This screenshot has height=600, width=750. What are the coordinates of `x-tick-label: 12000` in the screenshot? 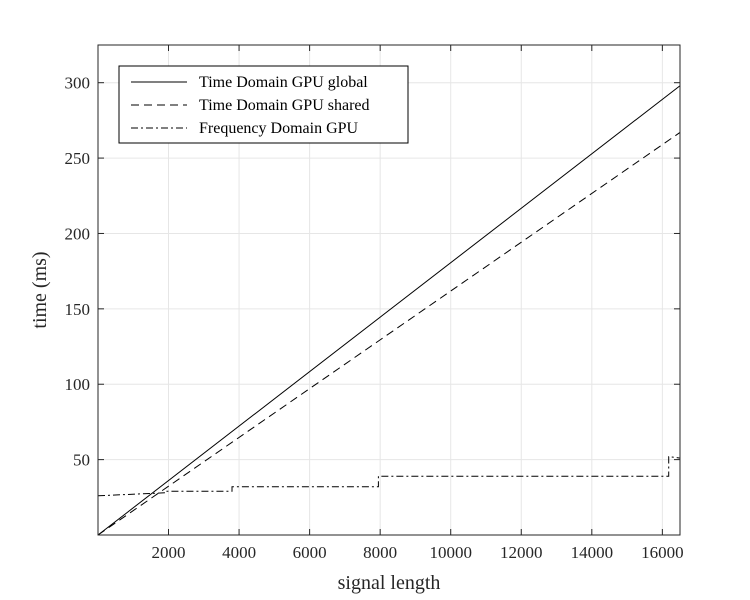 It's located at (521, 552).